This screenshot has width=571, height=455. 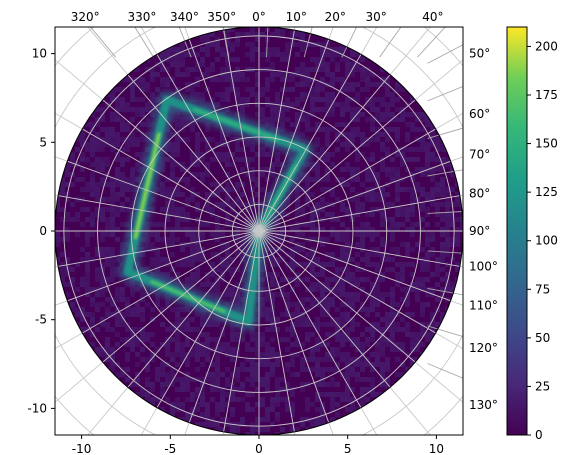 What do you see at coordinates (483, 405) in the screenshot?
I see `polar-label: 130°` at bounding box center [483, 405].